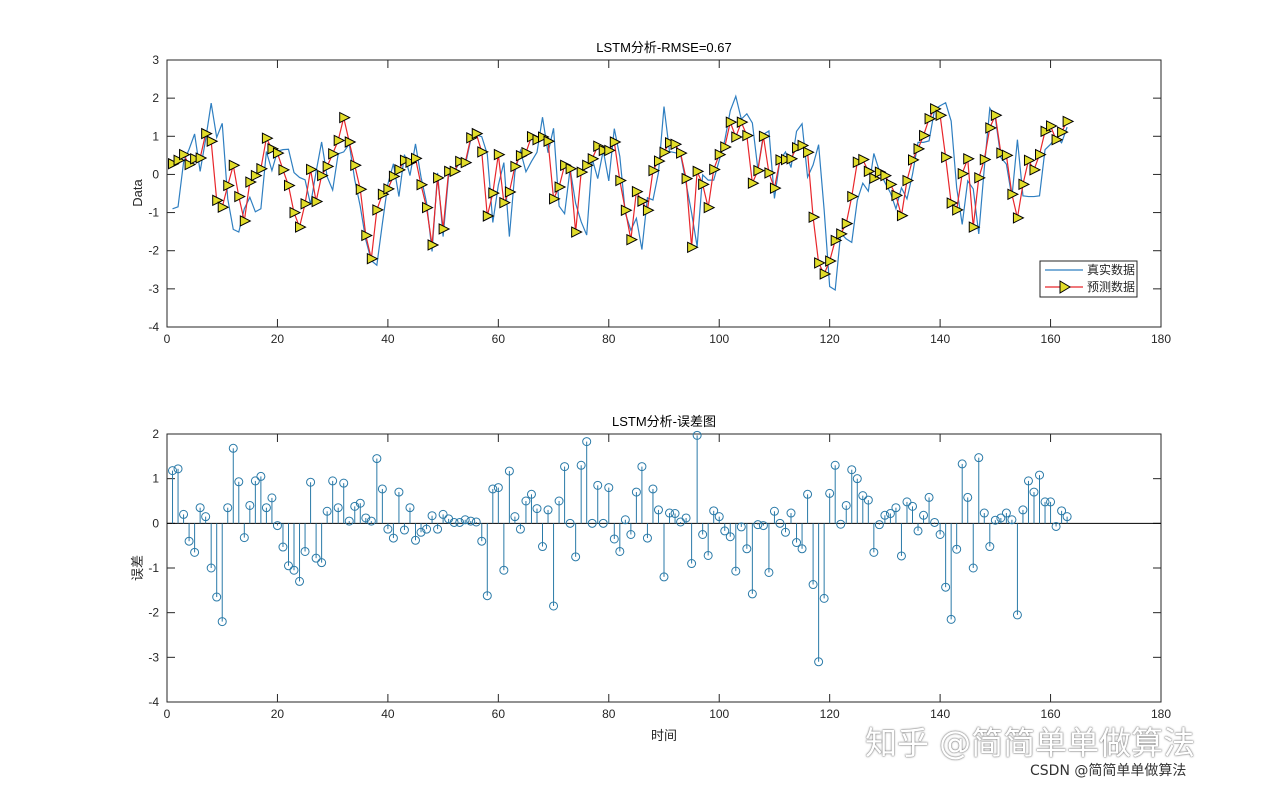  What do you see at coordinates (388, 339) in the screenshot?
I see `prediction-xtick-label: 40` at bounding box center [388, 339].